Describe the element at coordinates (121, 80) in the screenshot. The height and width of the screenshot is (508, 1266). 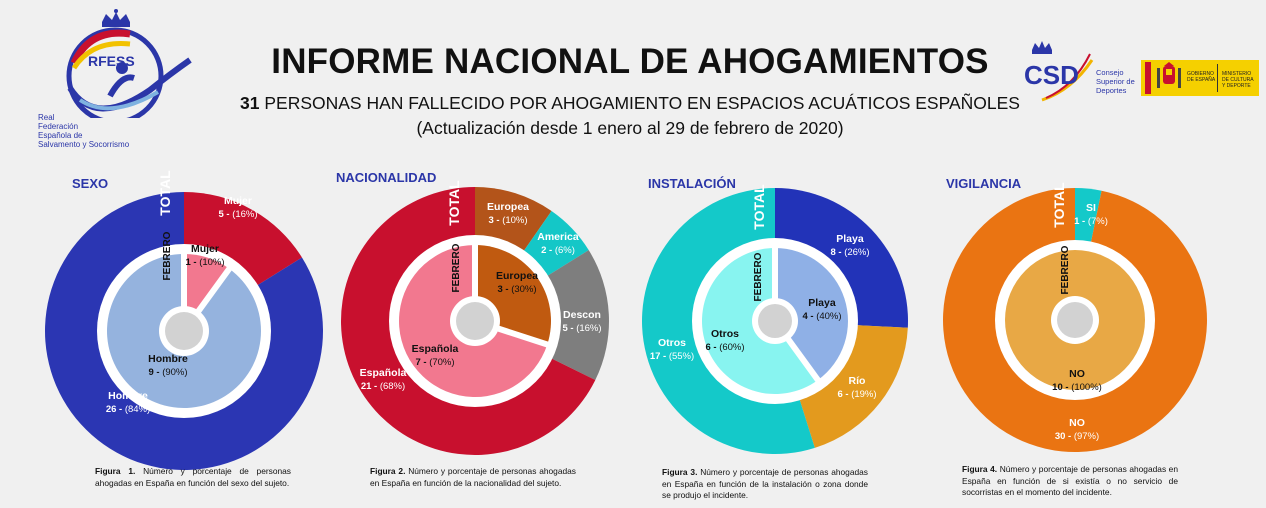
I see `swimmer-icon` at that location.